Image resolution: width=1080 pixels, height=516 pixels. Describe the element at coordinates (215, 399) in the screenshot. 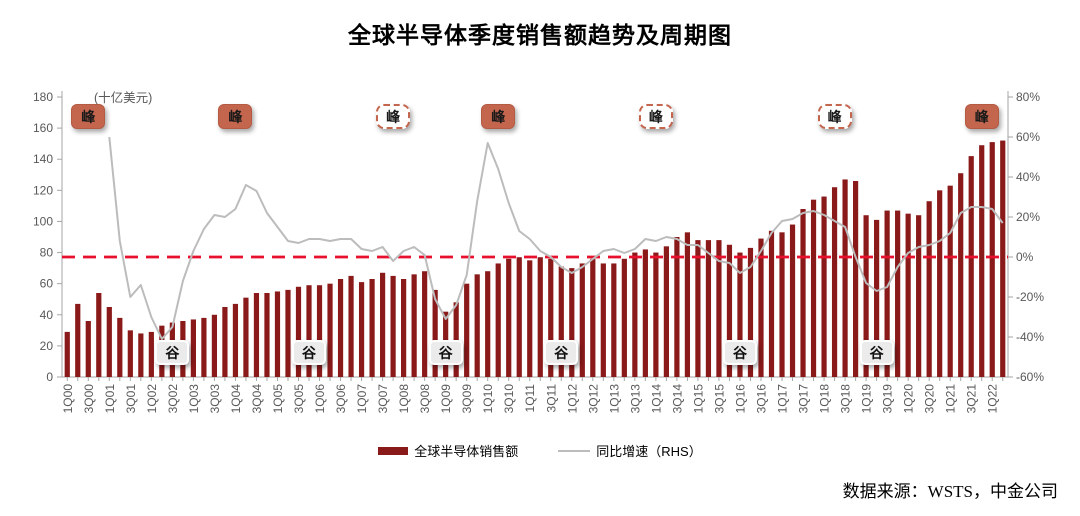

I see `x-tick-label: 3Q03` at that location.